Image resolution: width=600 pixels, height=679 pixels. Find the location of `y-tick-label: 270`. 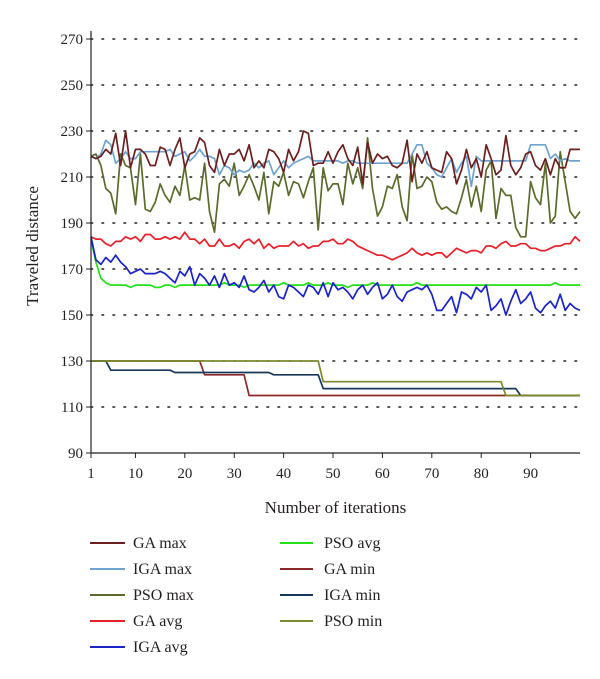

y-tick-label: 270 is located at coordinates (72, 40).